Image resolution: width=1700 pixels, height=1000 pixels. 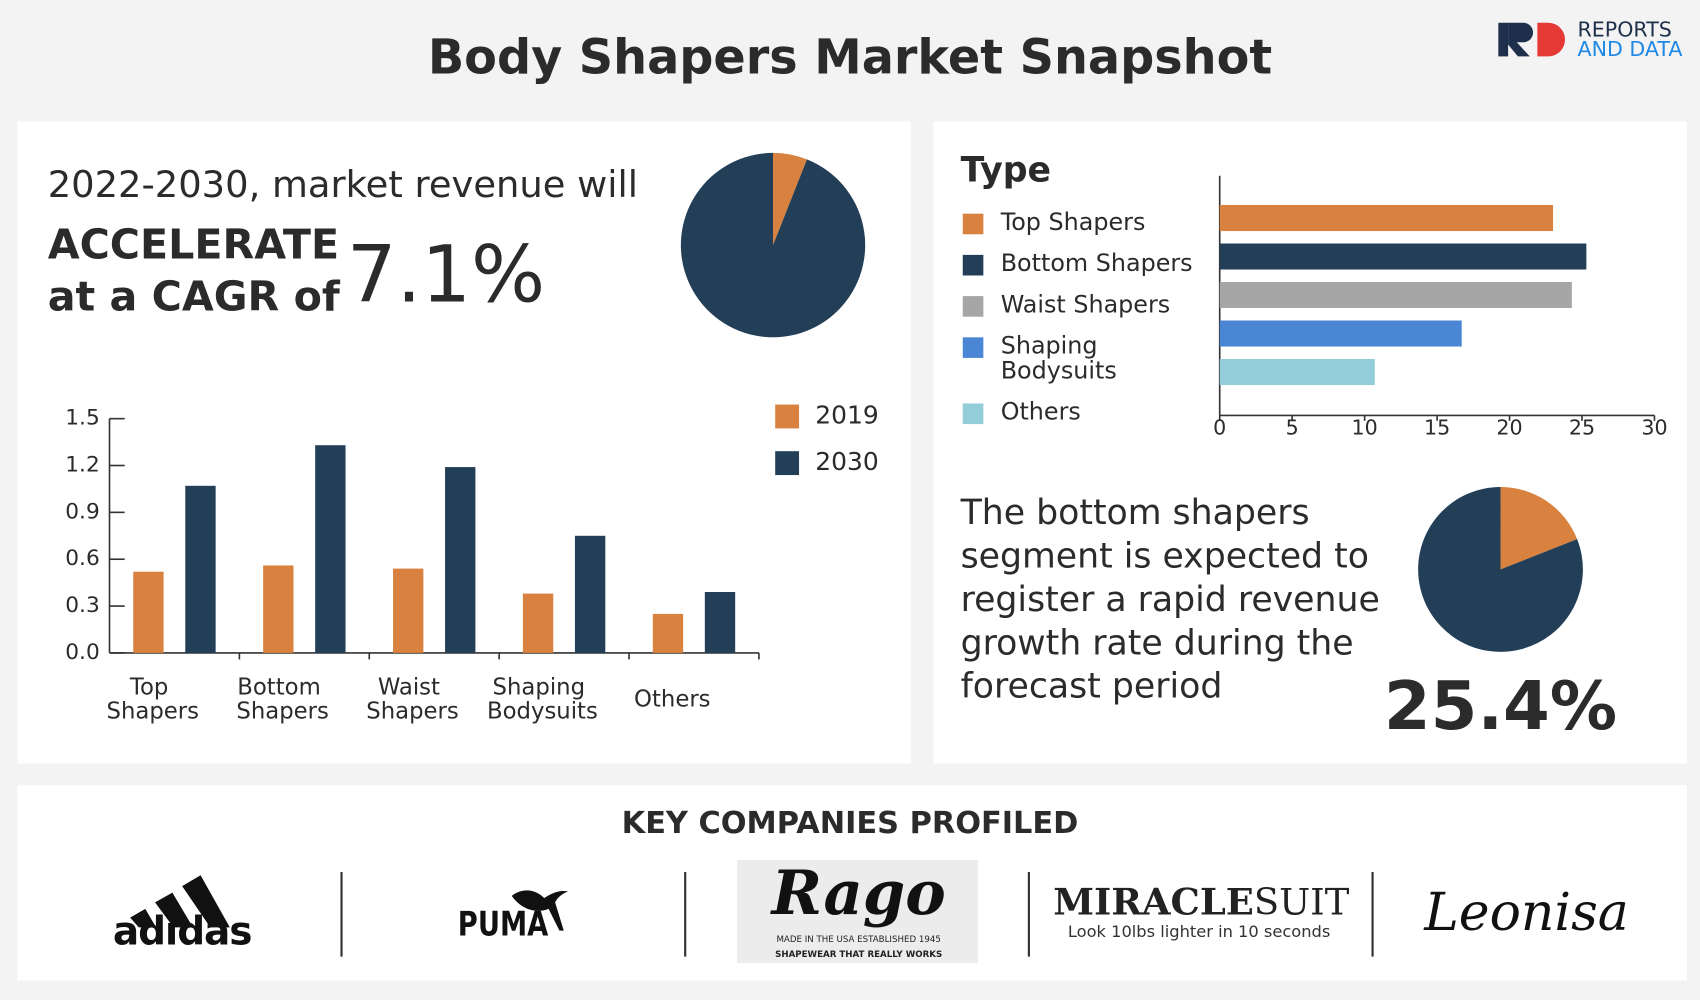 I want to click on y-tick-label: 0.3, so click(x=82, y=605).